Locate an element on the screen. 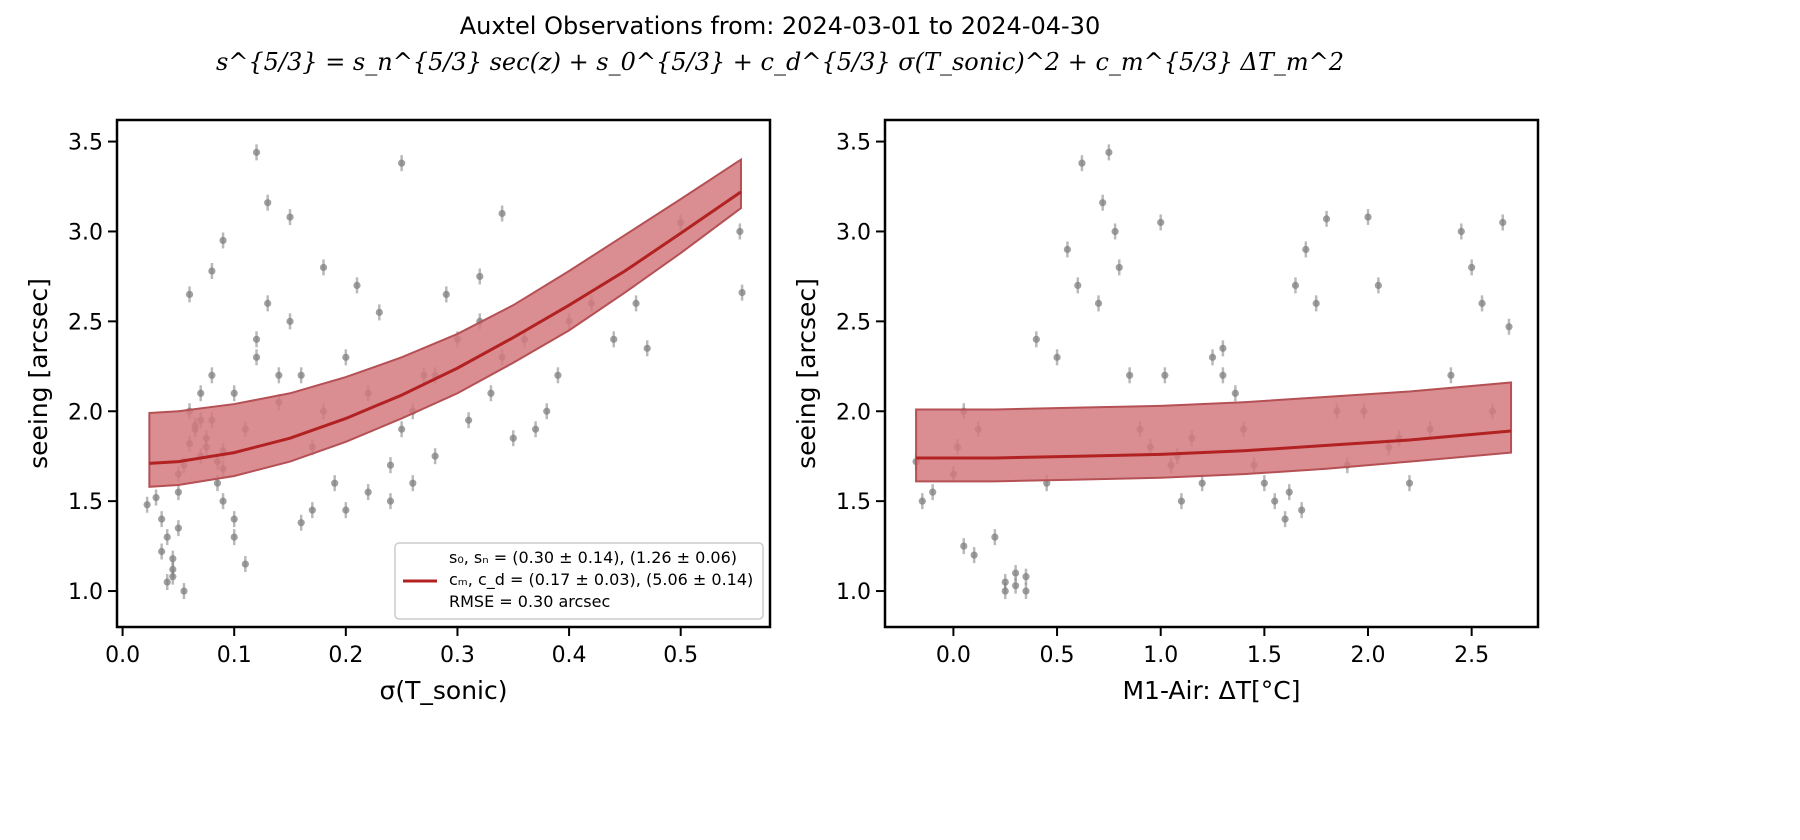 The height and width of the screenshot is (840, 1800). fit-band is located at coordinates (1214, 432).